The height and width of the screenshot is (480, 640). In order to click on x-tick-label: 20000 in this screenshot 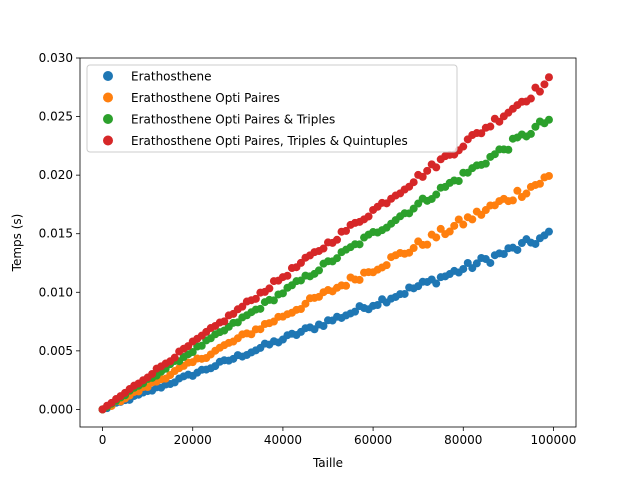, I will do `click(193, 440)`.